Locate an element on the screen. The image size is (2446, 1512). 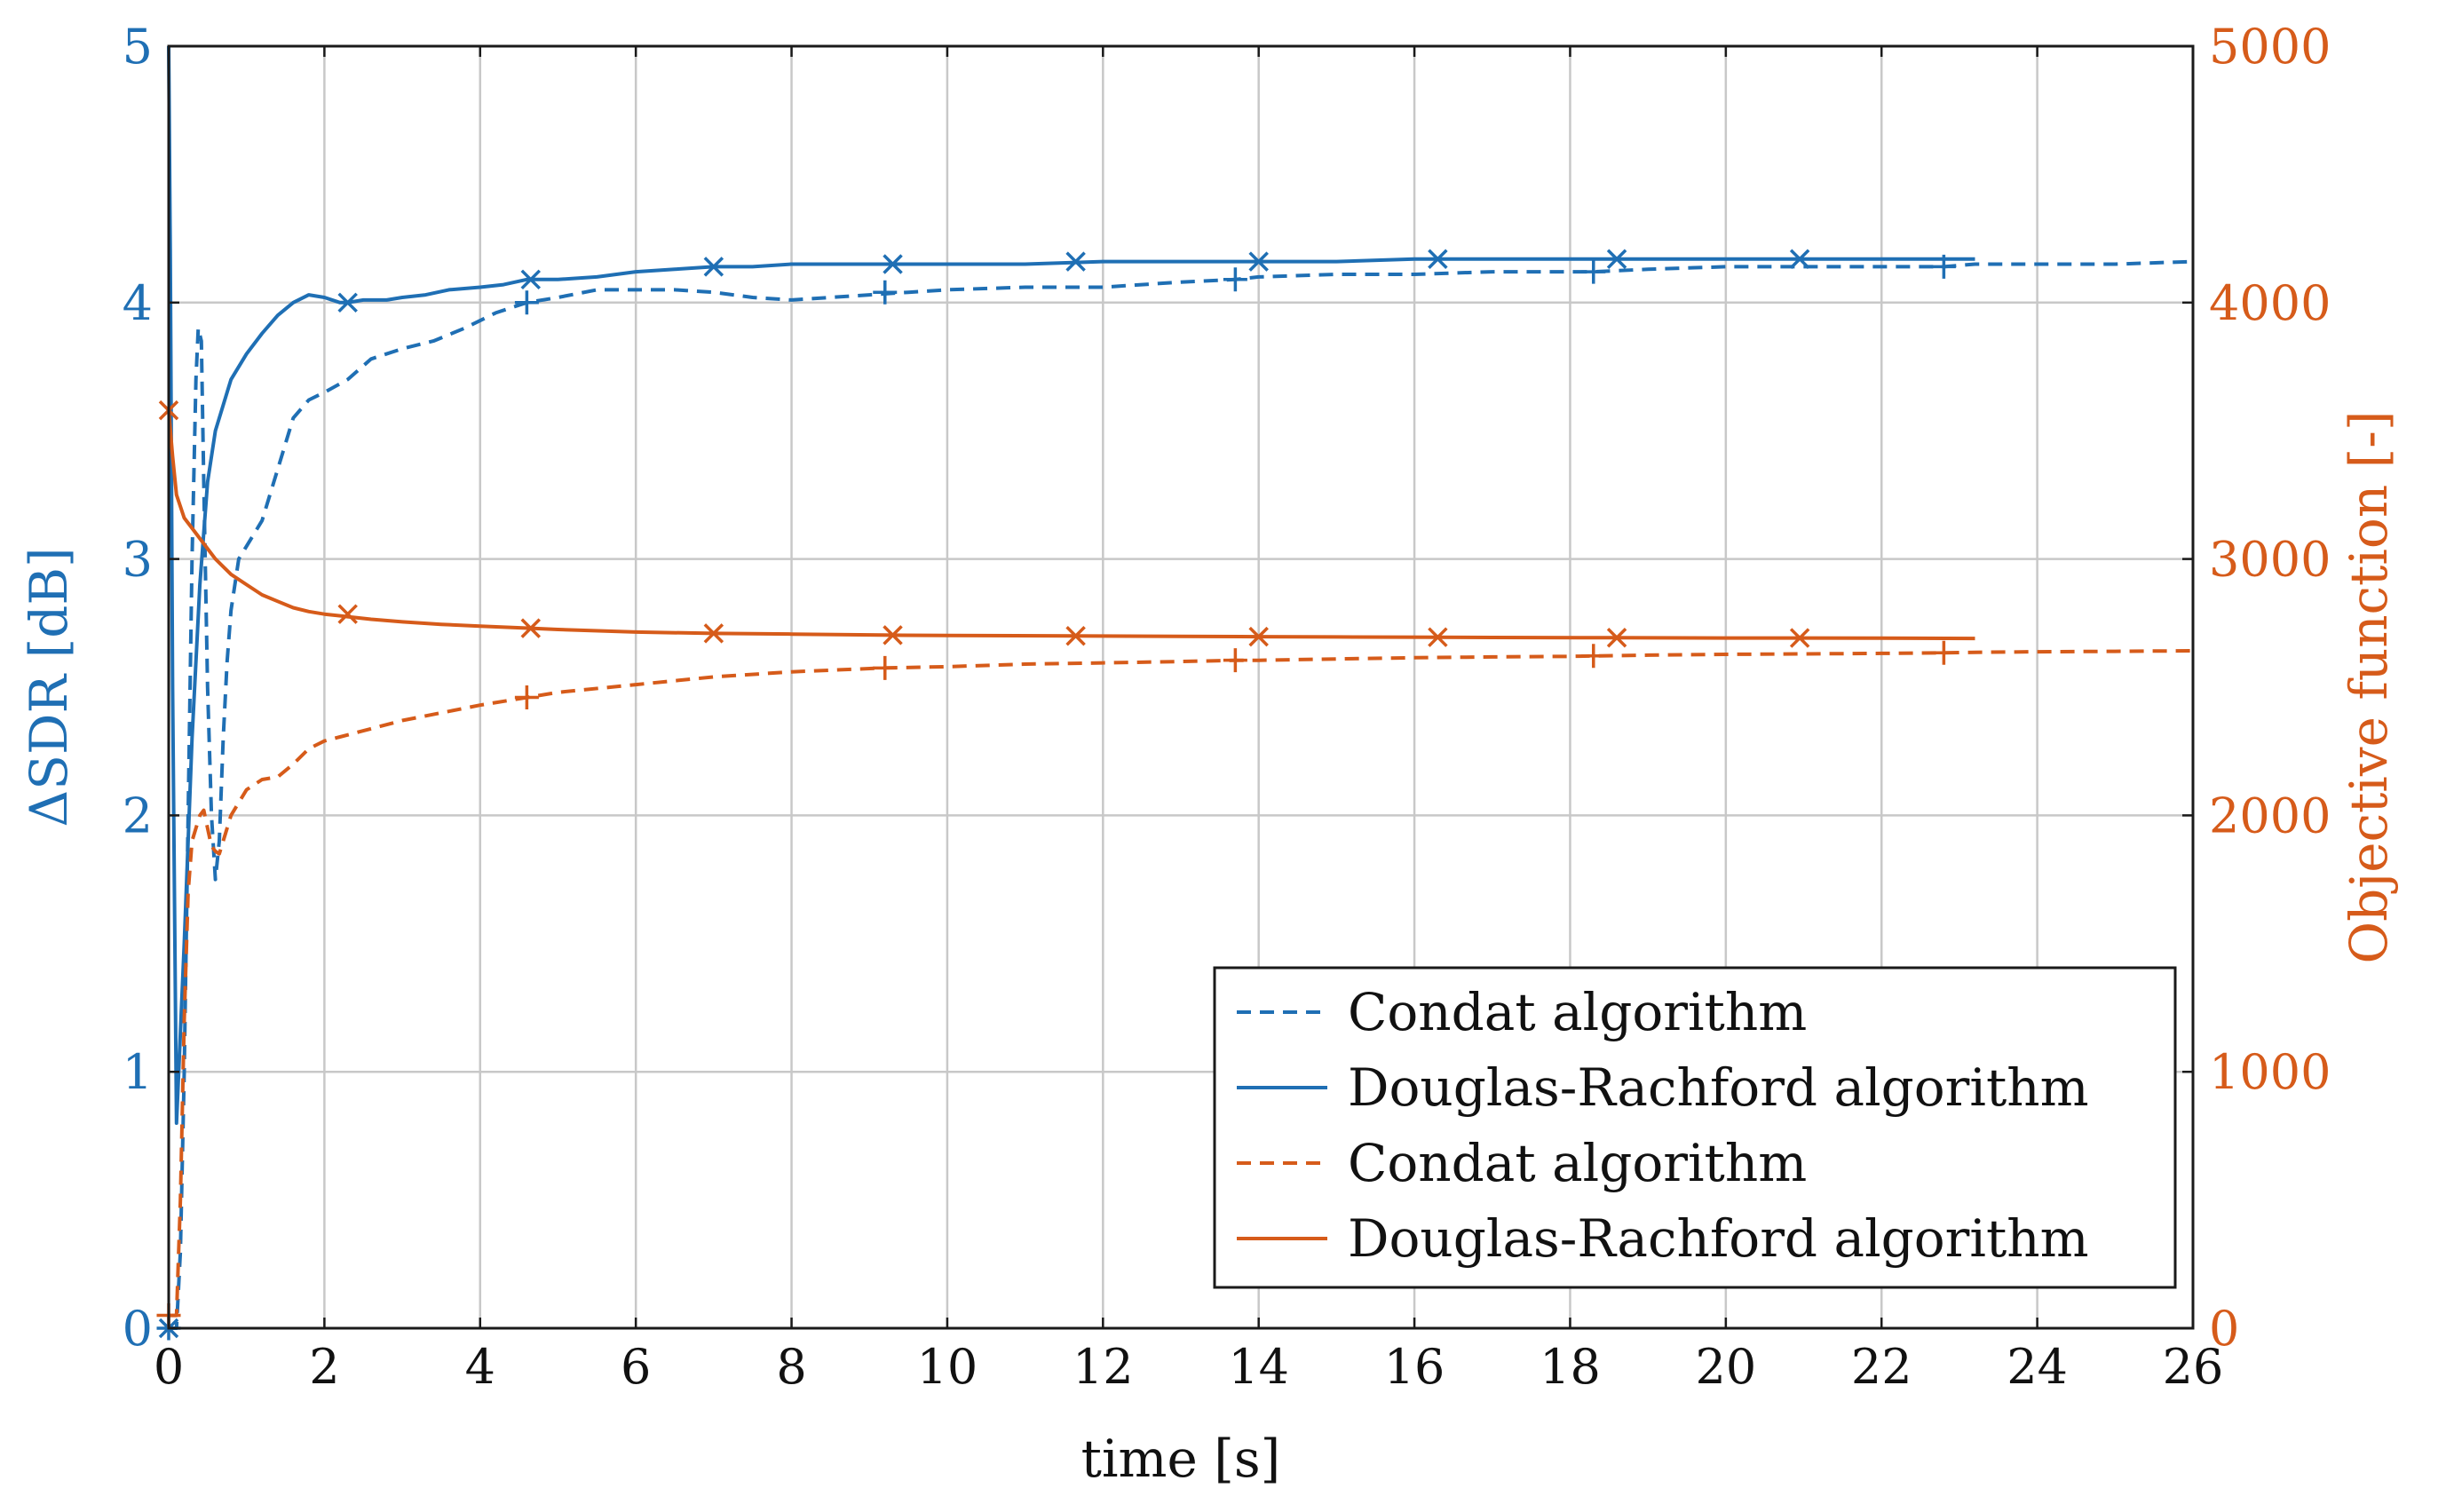
y-right-tick-label: 0 is located at coordinates (2224, 1329).